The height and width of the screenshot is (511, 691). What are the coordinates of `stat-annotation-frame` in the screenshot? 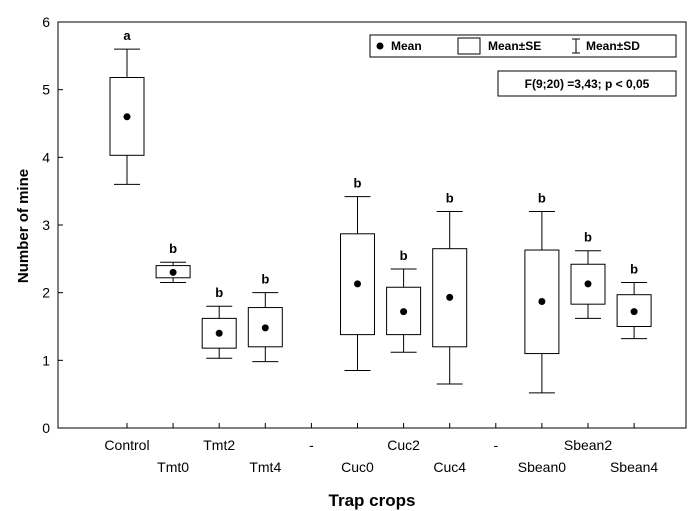 It's located at (587, 83).